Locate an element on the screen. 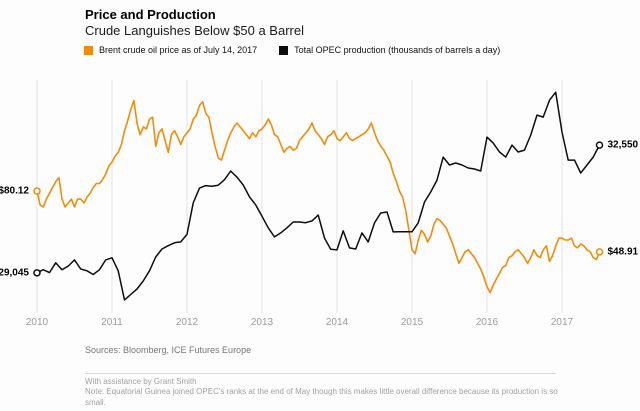 This screenshot has width=640, height=411. brent-swatch-icon is located at coordinates (88, 50).